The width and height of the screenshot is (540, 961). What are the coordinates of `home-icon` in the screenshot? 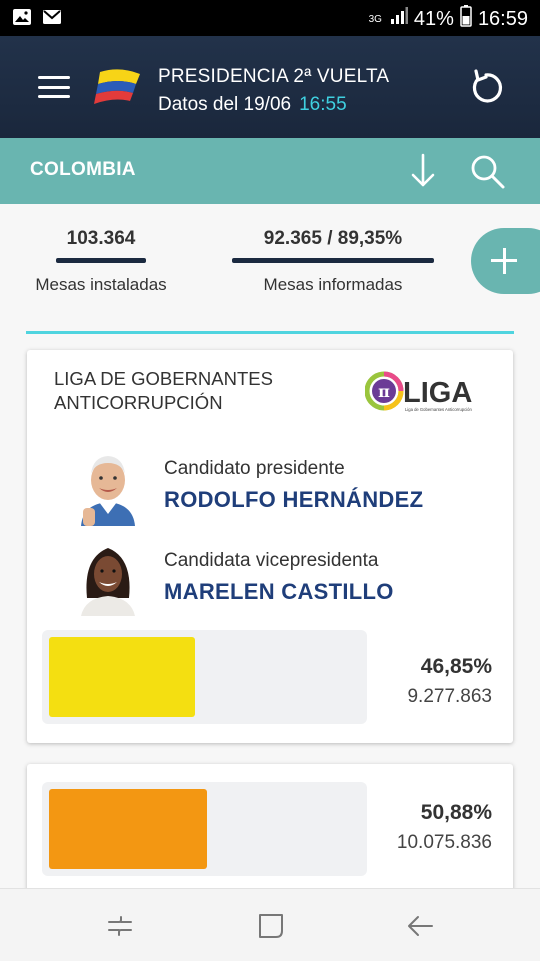 It's located at (271, 926).